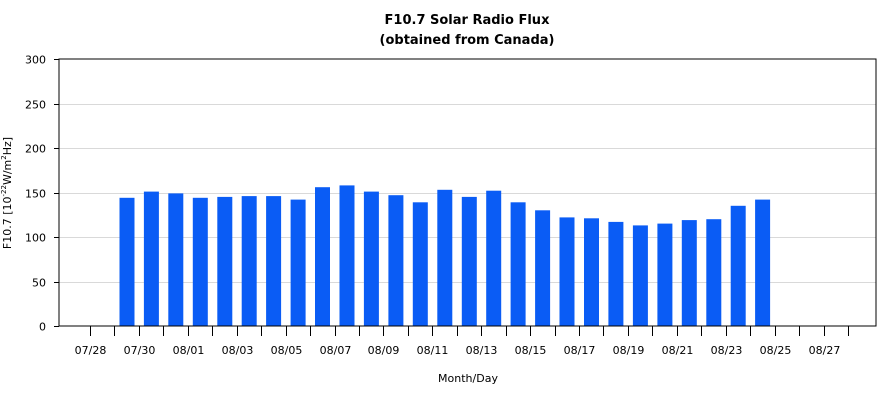  What do you see at coordinates (384, 350) in the screenshot?
I see `x-tick-label: 08/09` at bounding box center [384, 350].